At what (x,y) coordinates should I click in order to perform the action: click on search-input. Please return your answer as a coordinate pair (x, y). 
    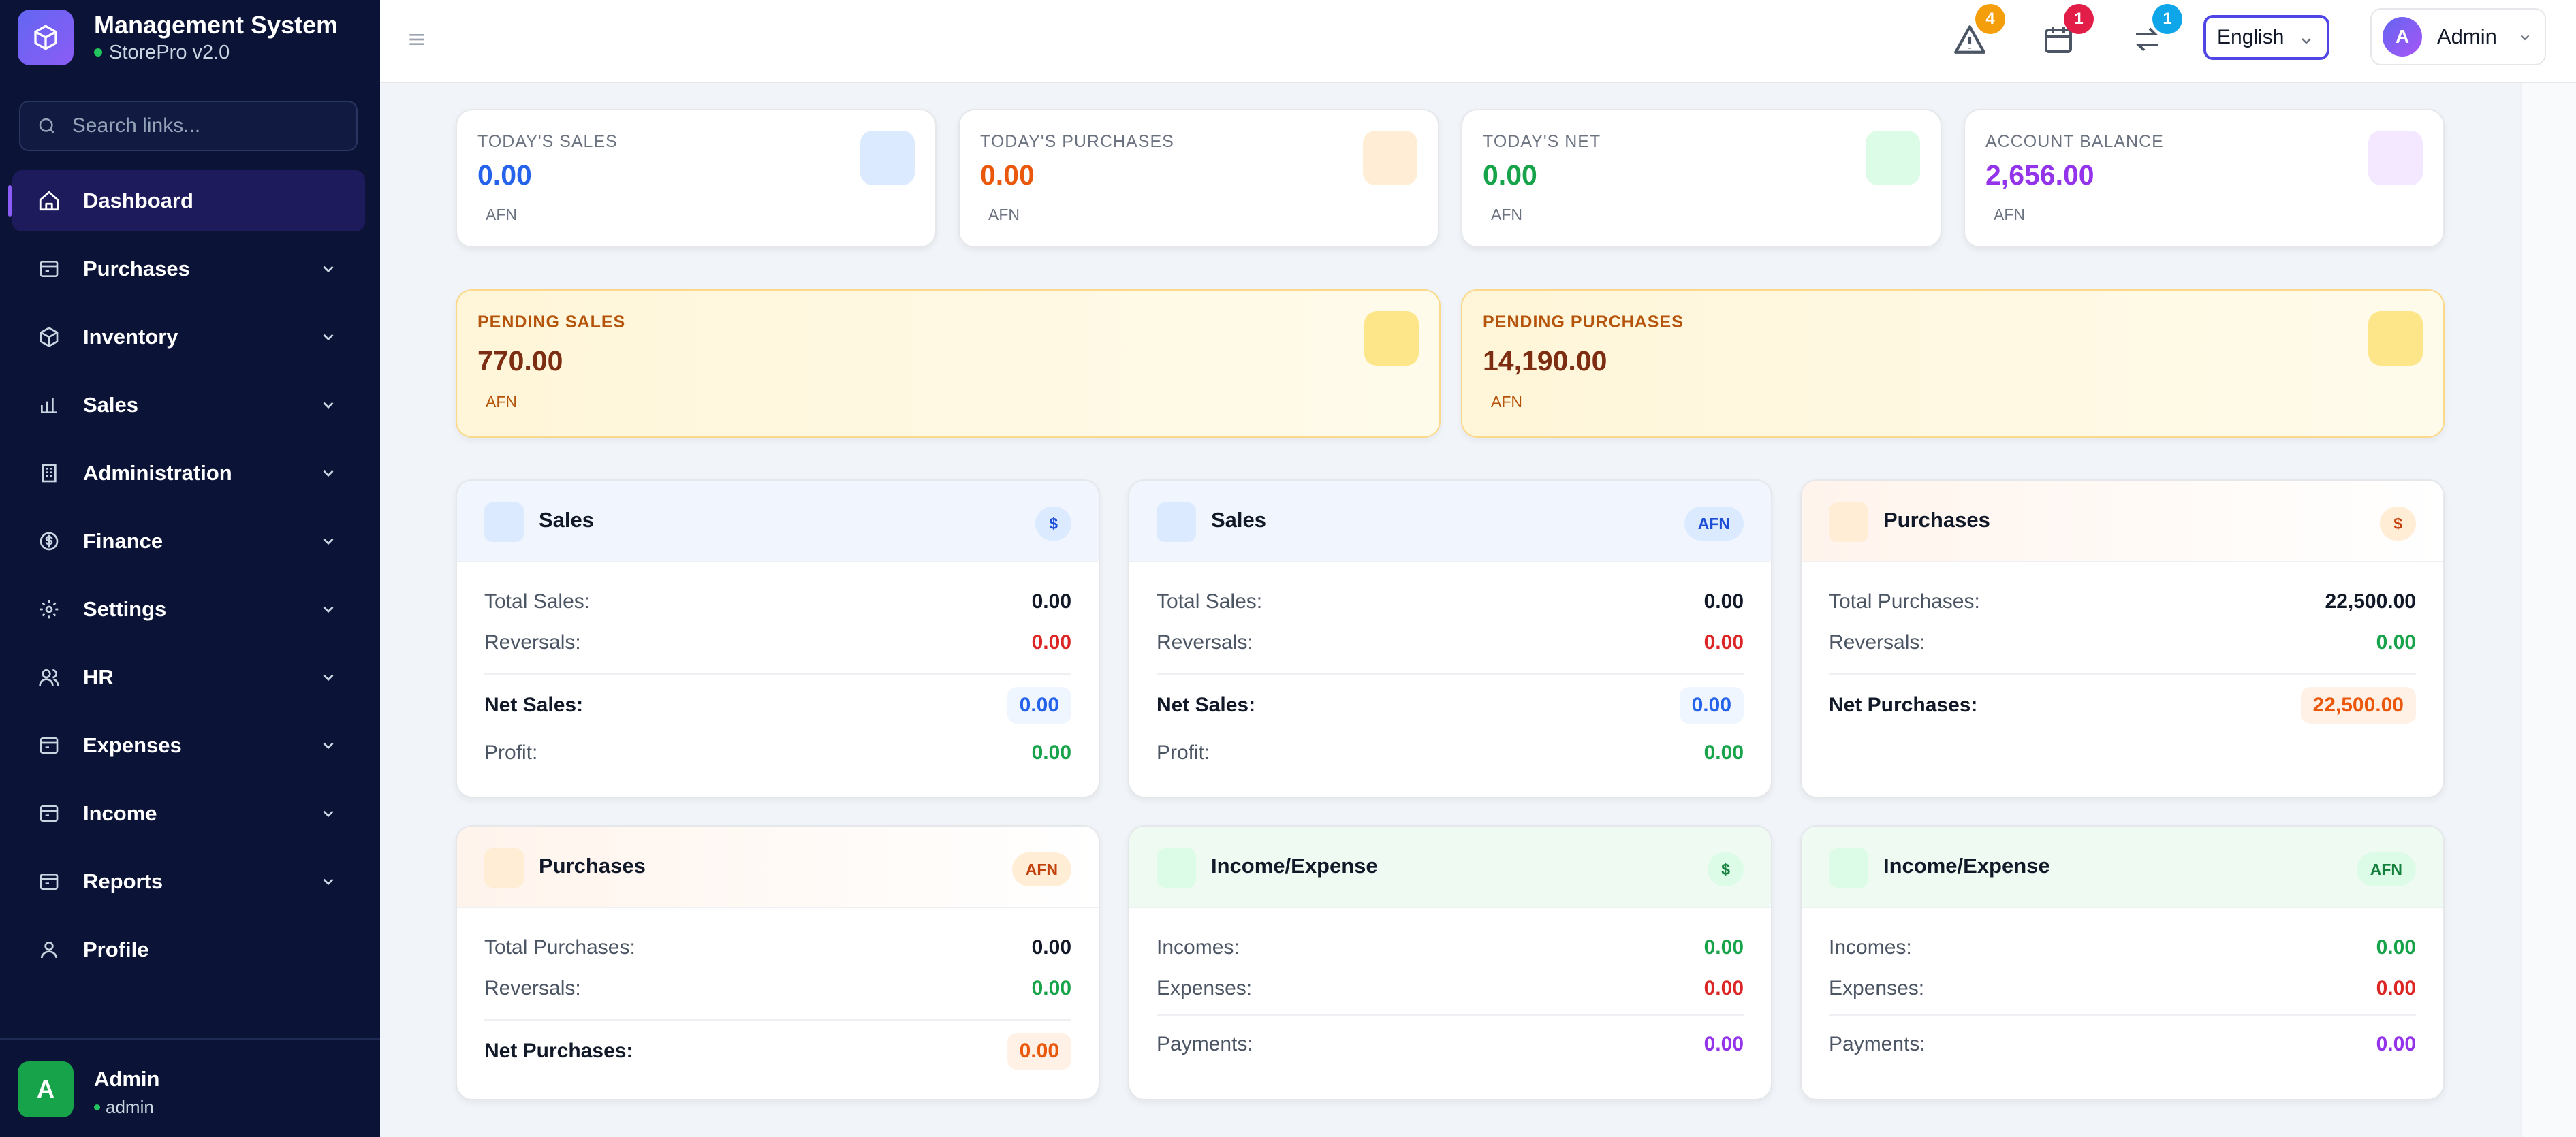
    Looking at the image, I should click on (214, 126).